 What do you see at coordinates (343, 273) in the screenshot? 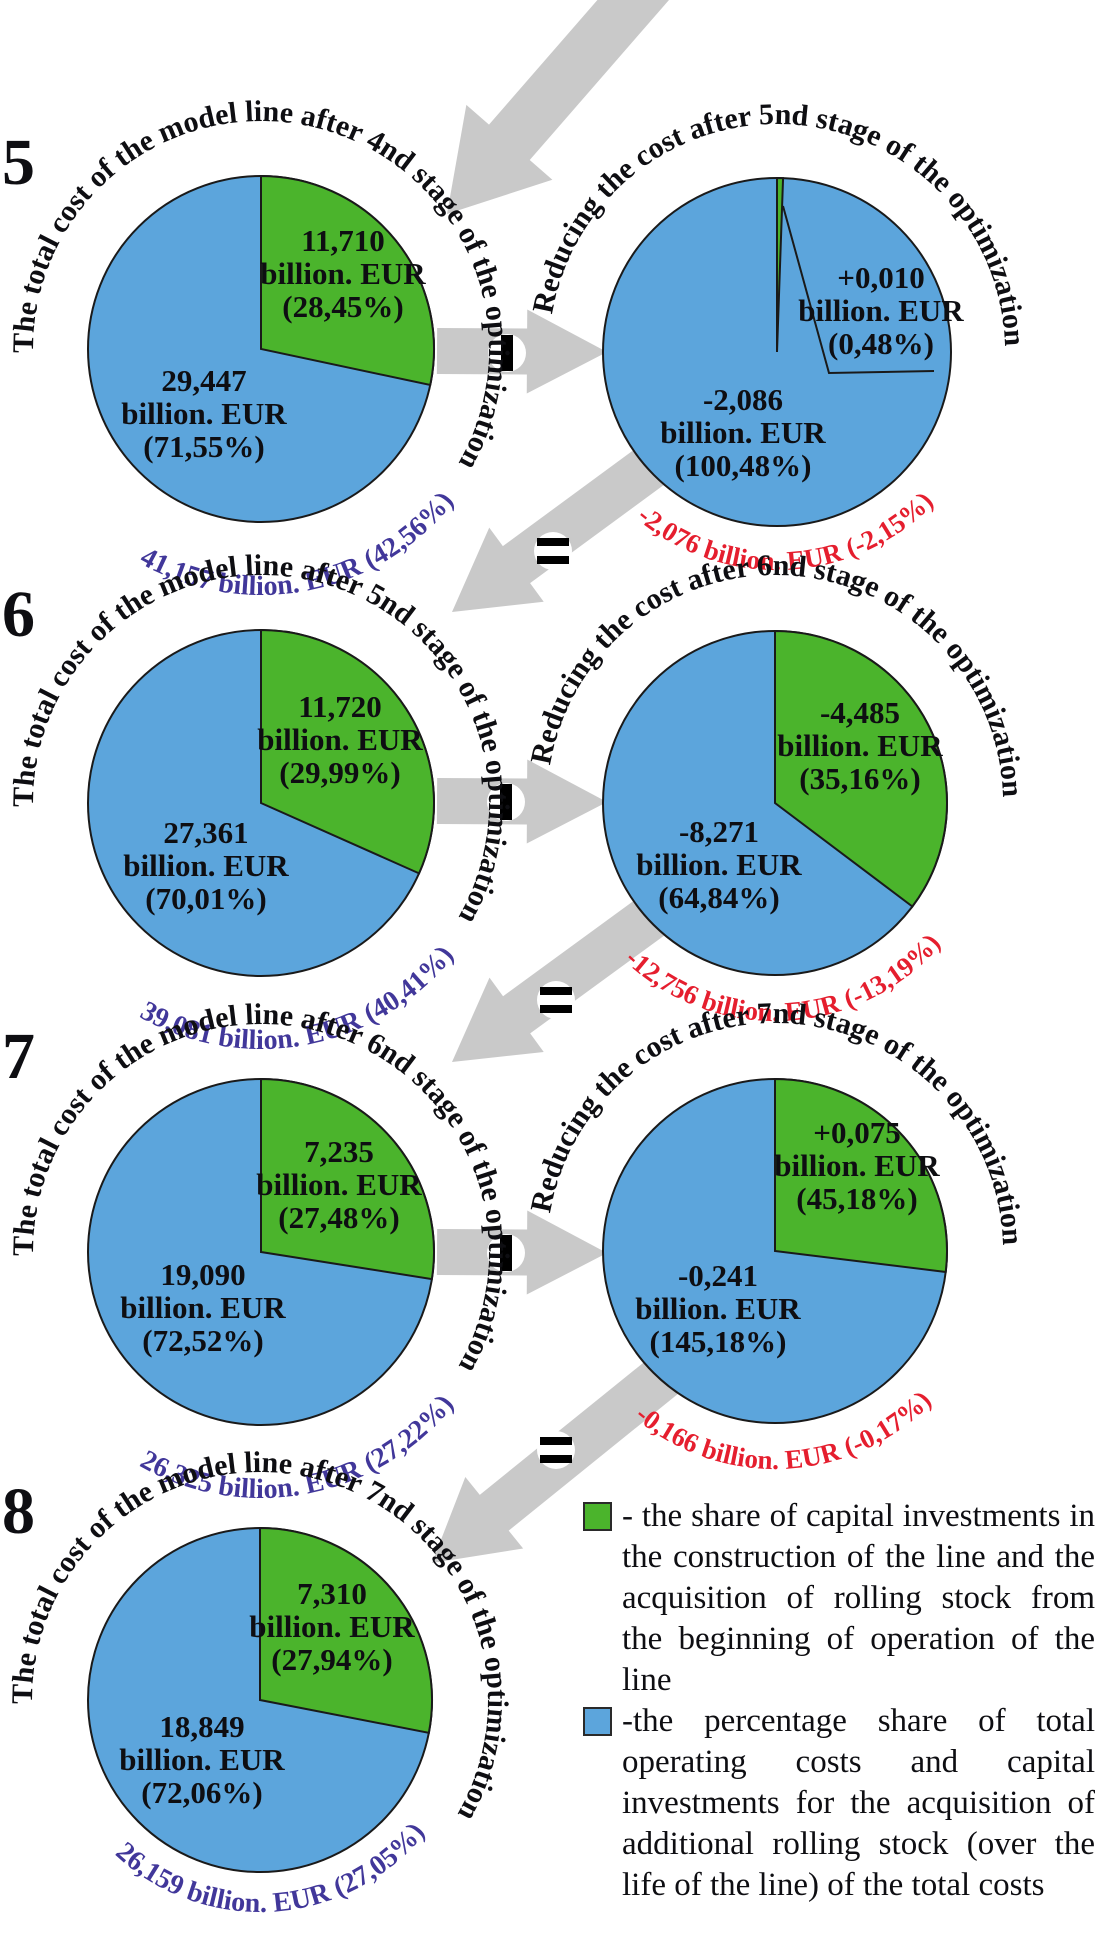
I see `green-slice-label: 11,710 billion. EUR (28,45%)` at bounding box center [343, 273].